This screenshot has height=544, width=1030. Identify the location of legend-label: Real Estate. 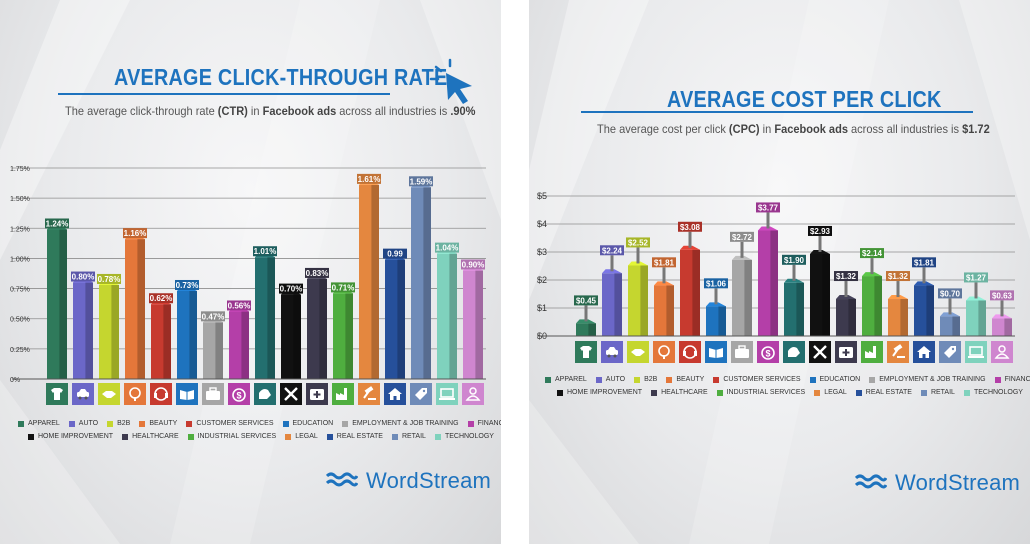
(359, 436).